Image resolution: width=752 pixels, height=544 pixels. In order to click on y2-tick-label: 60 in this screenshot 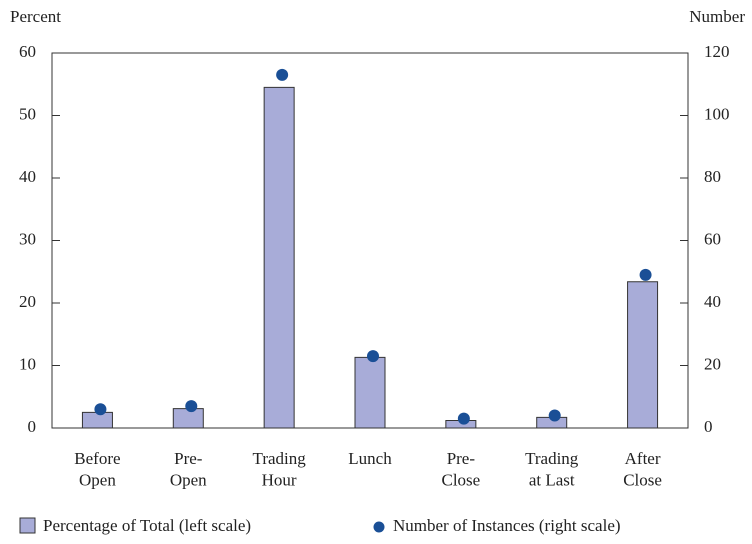, I will do `click(712, 238)`.